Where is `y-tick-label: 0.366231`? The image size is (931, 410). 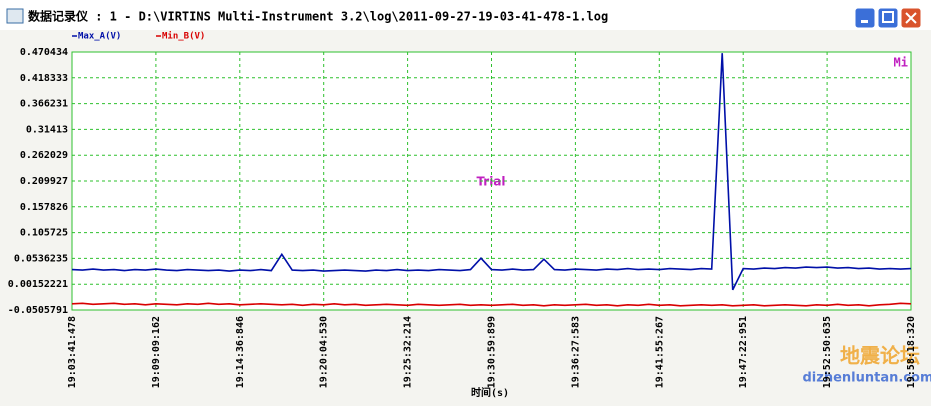
y-tick-label: 0.366231 is located at coordinates (44, 104).